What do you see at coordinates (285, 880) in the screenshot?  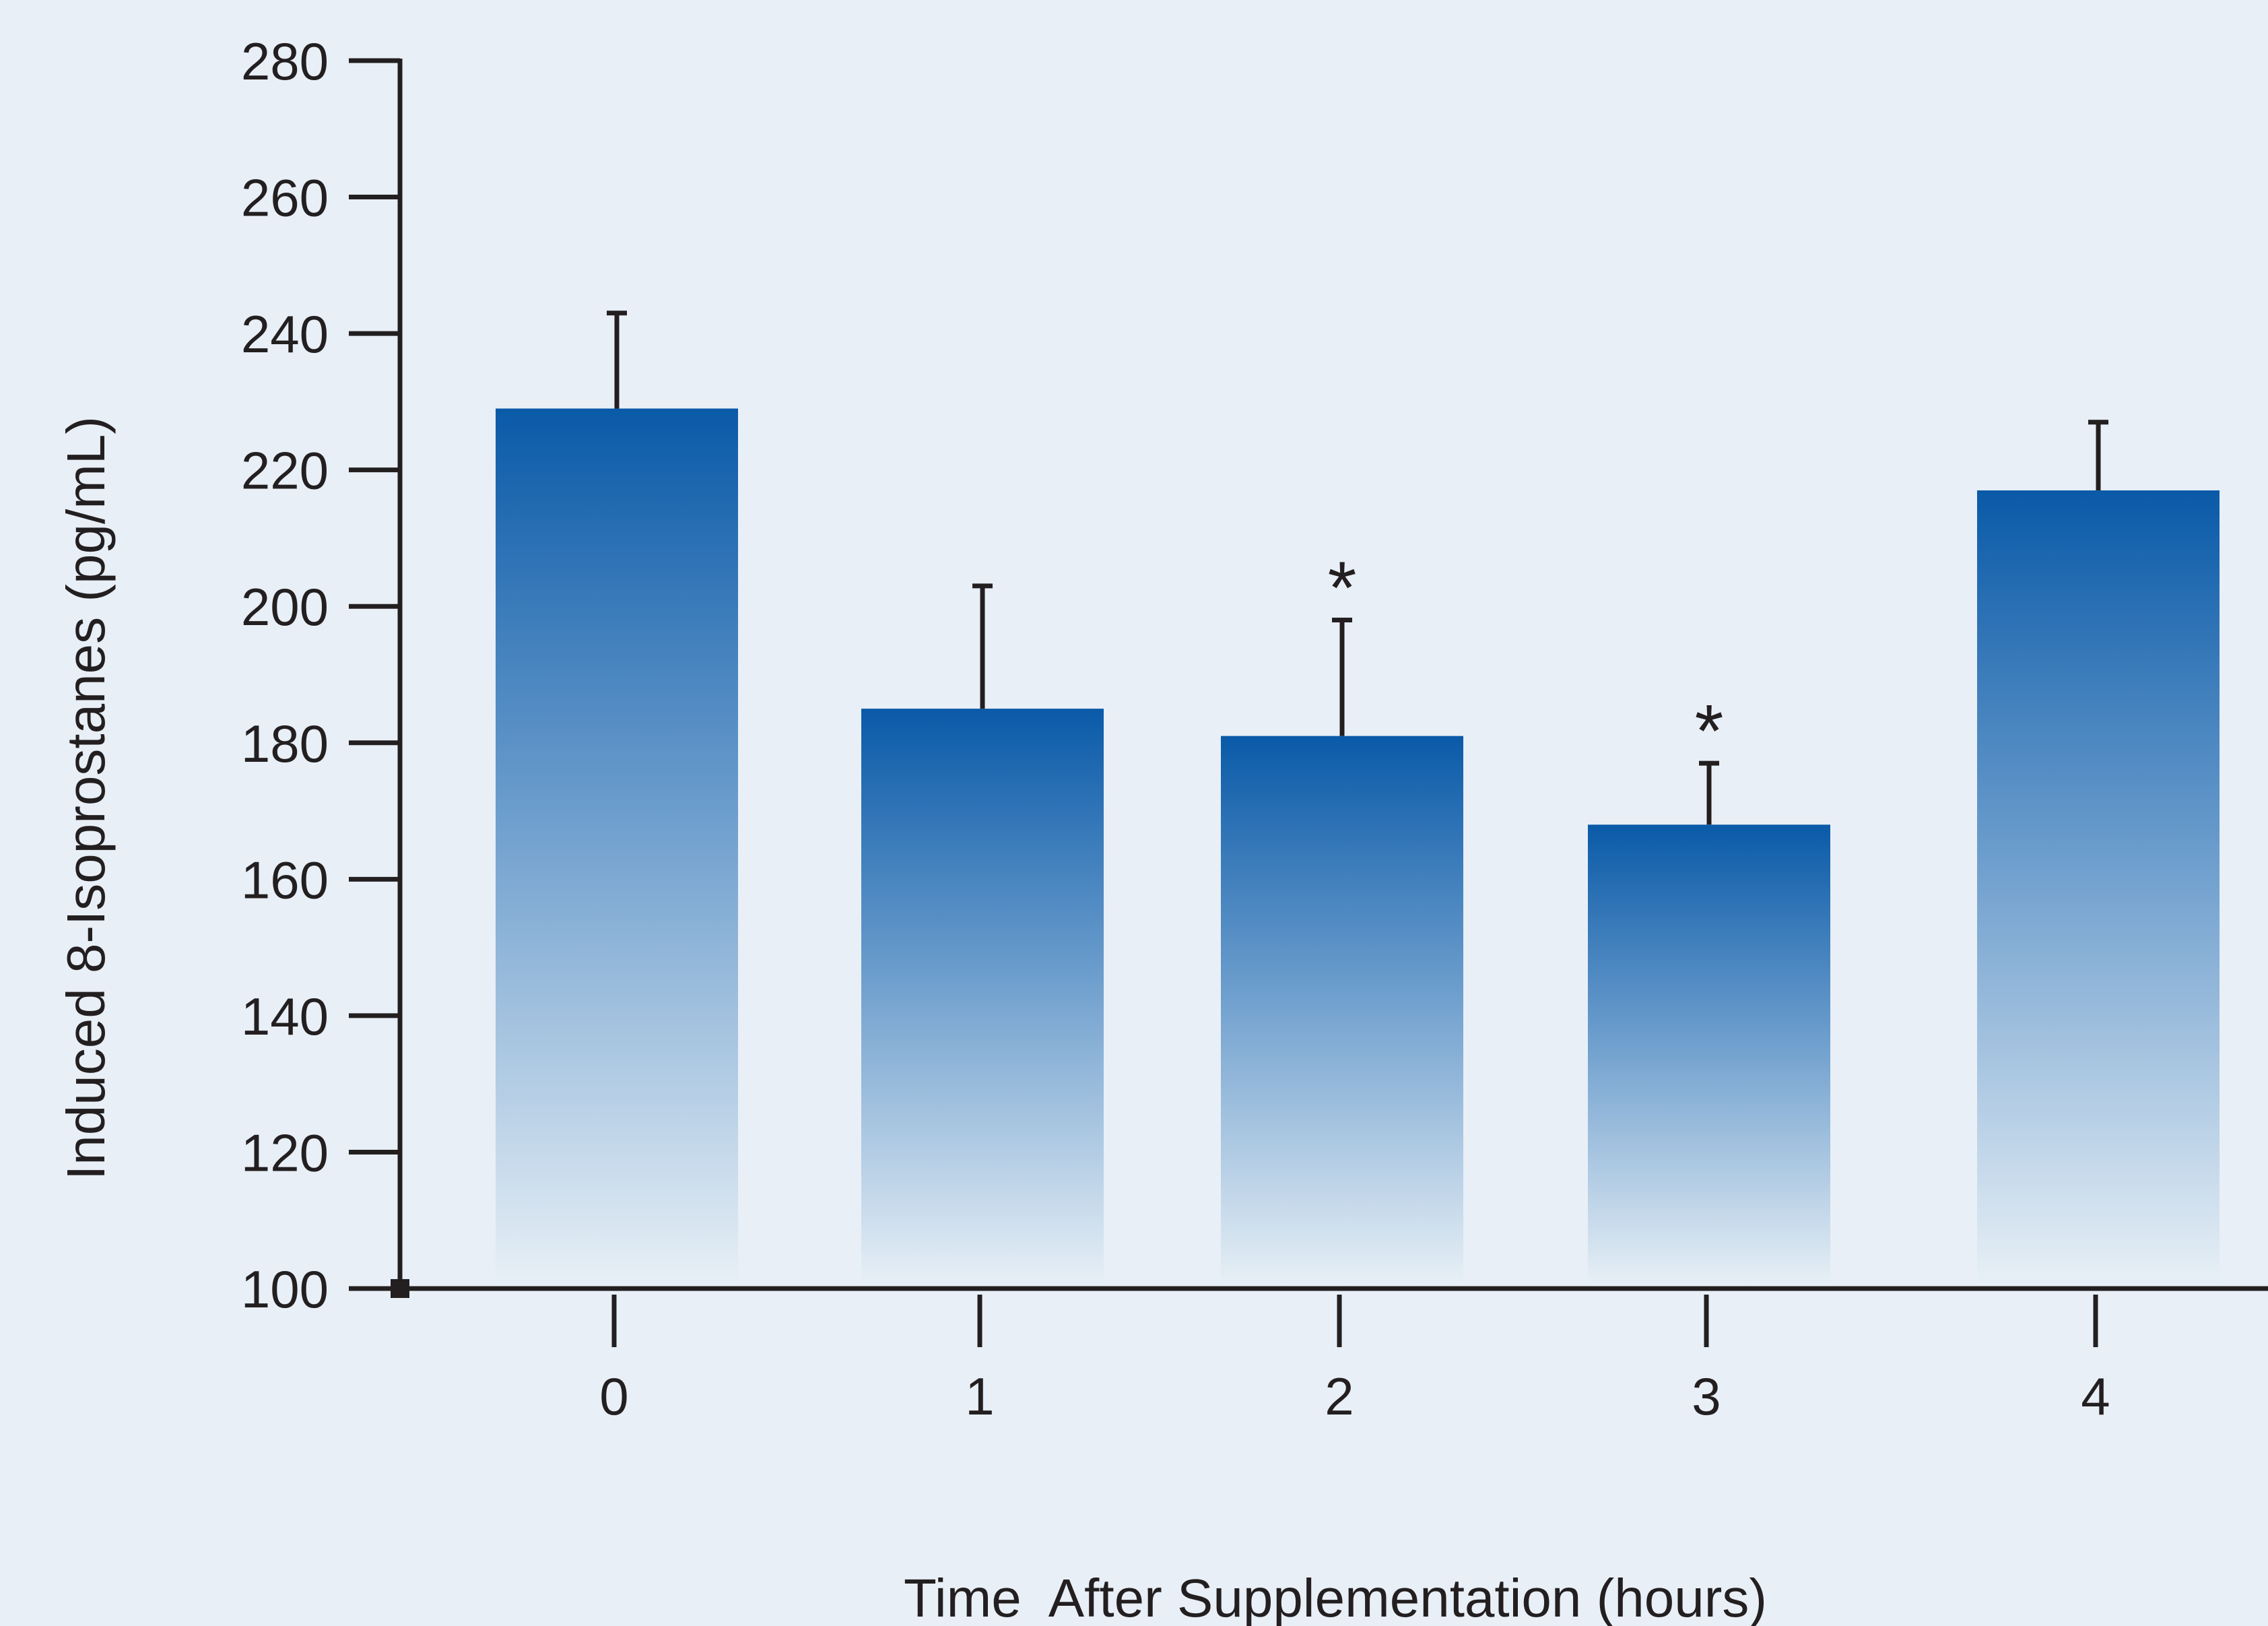 I see `y-tick-label-160: 160` at bounding box center [285, 880].